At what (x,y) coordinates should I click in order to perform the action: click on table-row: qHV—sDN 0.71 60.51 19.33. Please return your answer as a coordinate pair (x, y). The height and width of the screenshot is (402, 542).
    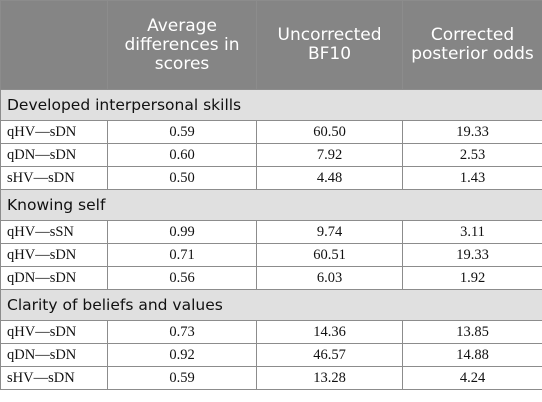
    Looking at the image, I should click on (271, 255).